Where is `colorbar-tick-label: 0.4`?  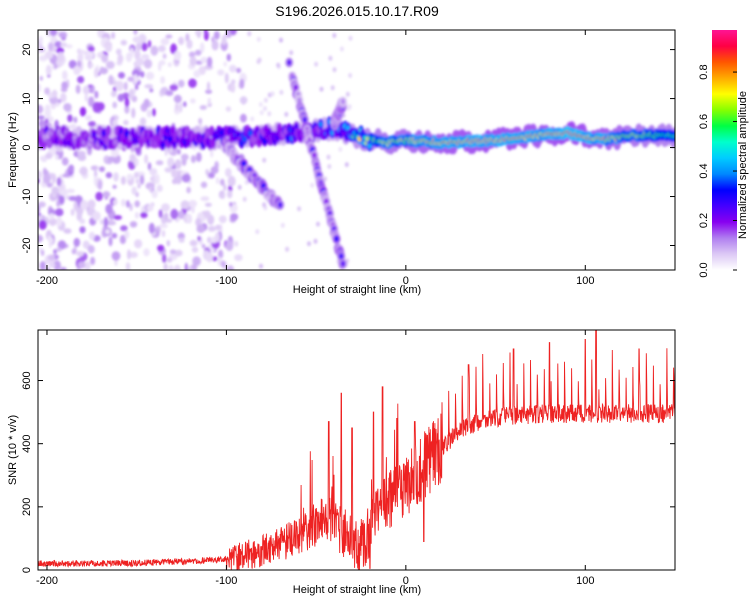
colorbar-tick-label: 0.4 is located at coordinates (704, 170).